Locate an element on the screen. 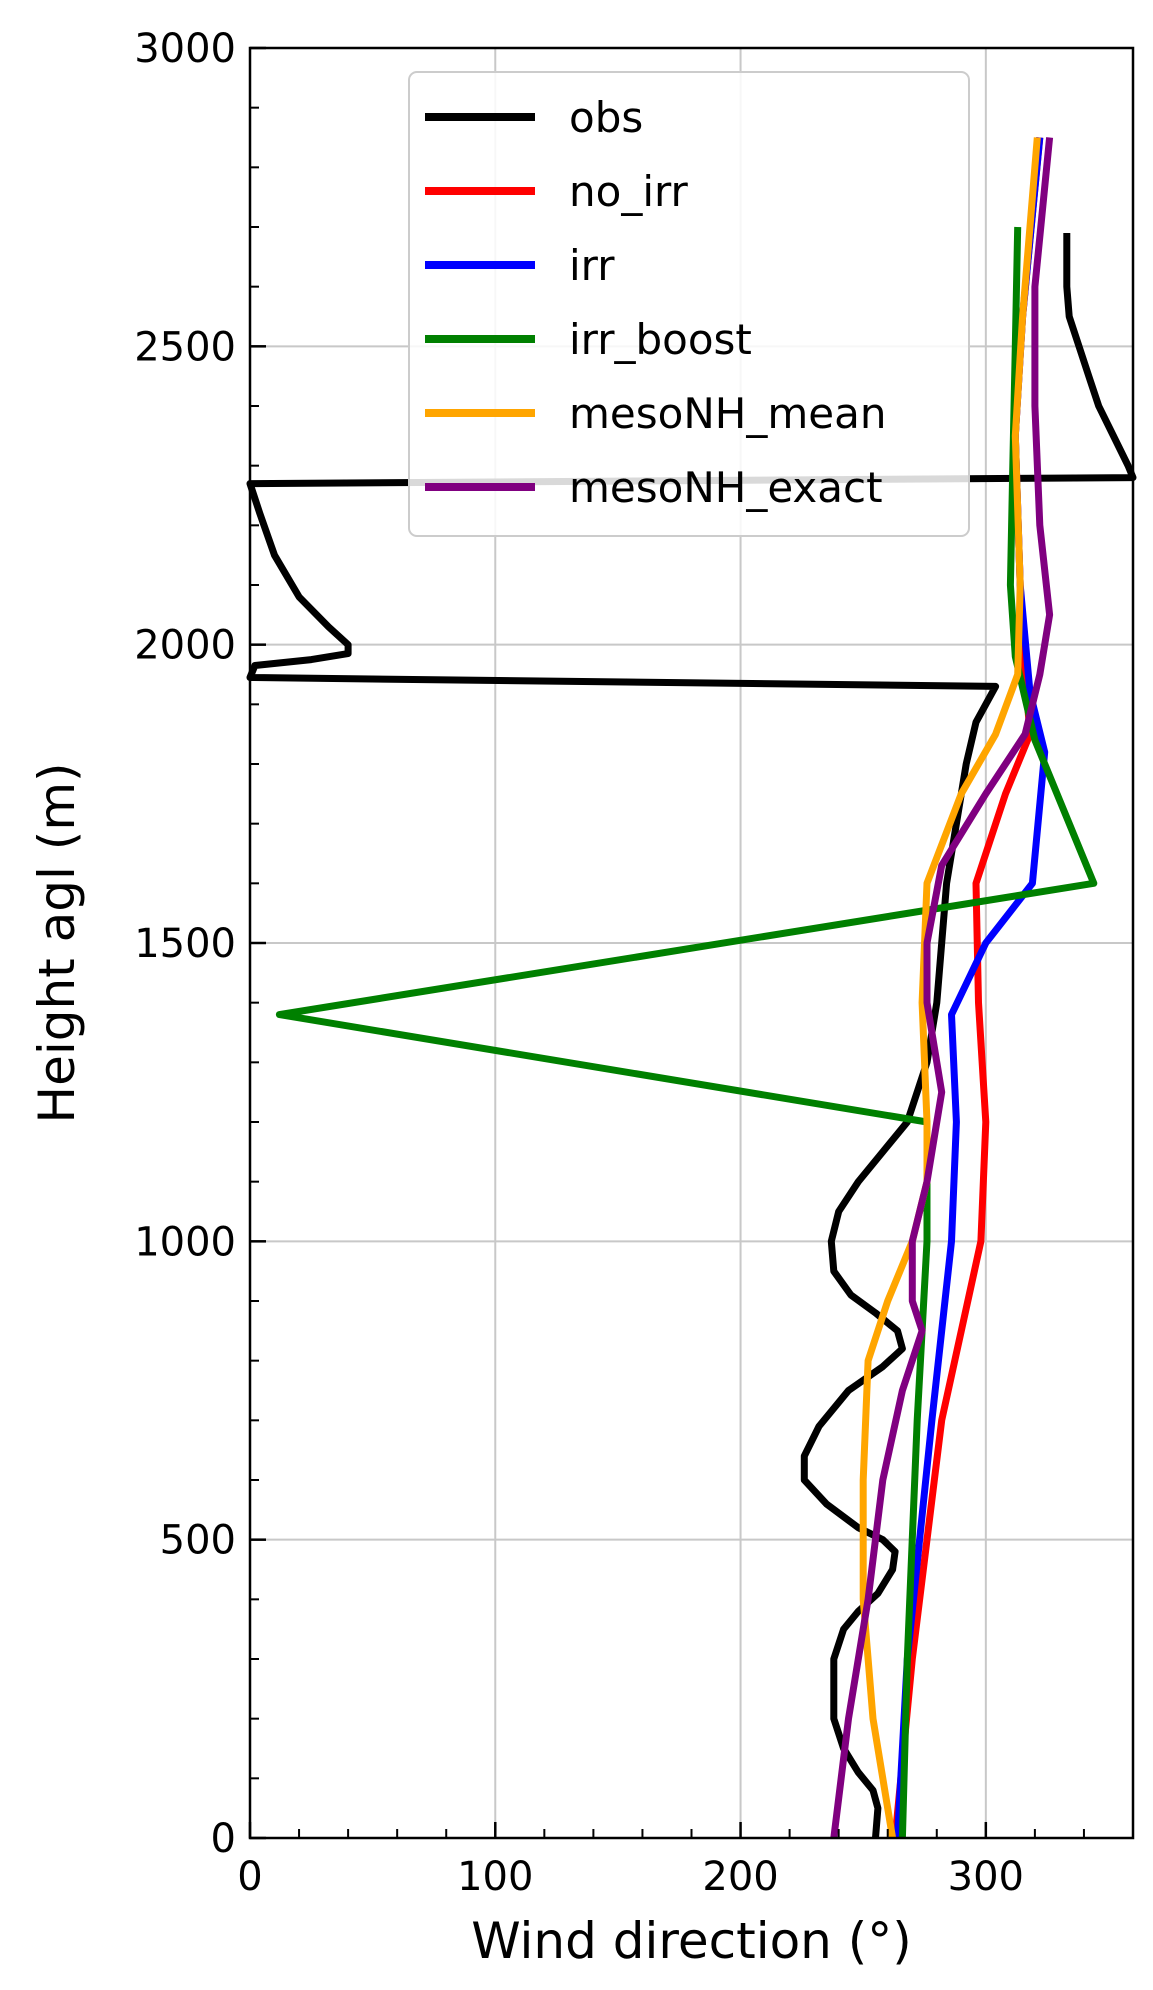 The width and height of the screenshot is (1153, 1990). y-tick-label: 2000 is located at coordinates (185, 646).